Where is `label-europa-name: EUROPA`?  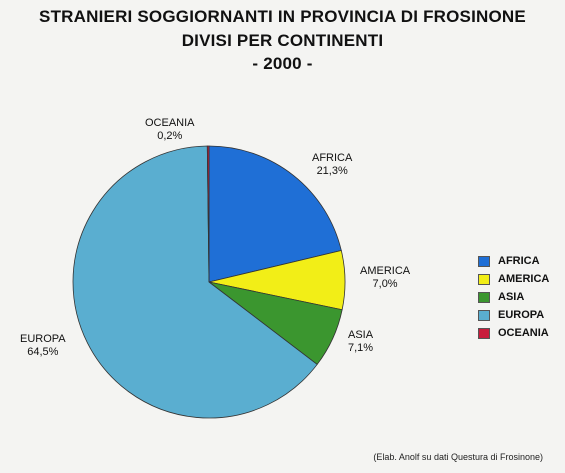
label-europa-name: EUROPA is located at coordinates (43, 339).